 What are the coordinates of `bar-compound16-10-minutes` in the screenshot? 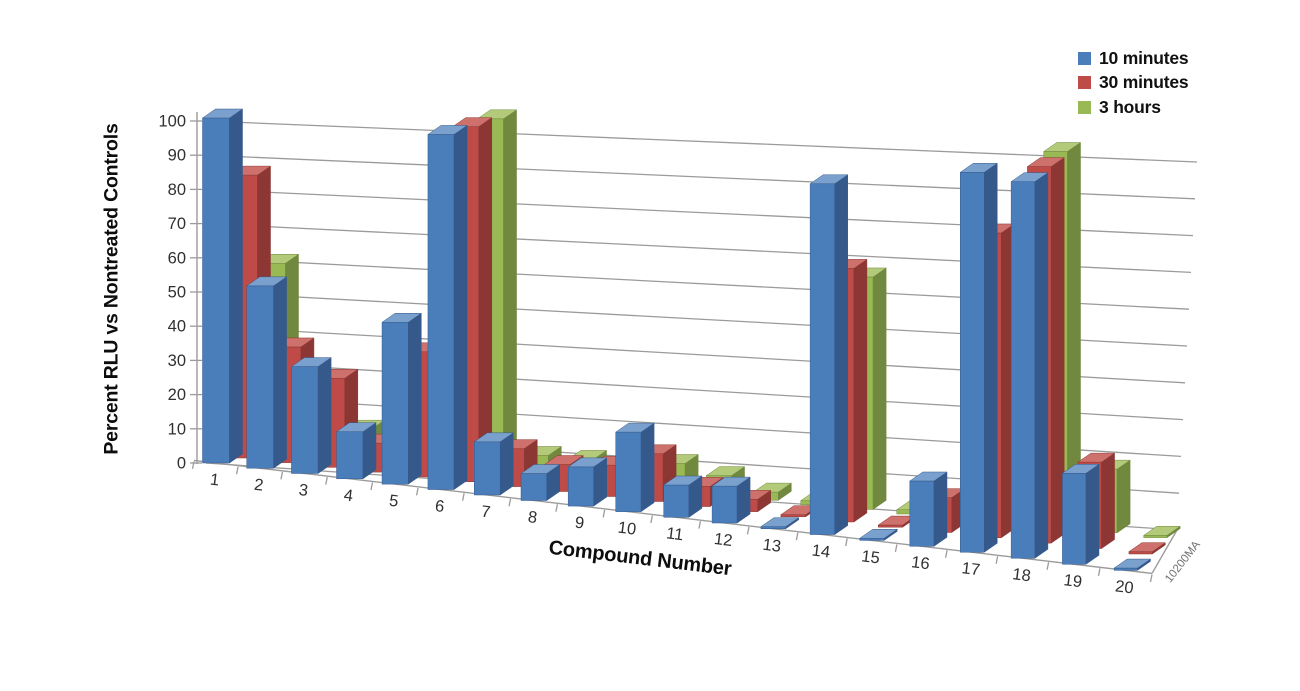 It's located at (928, 509).